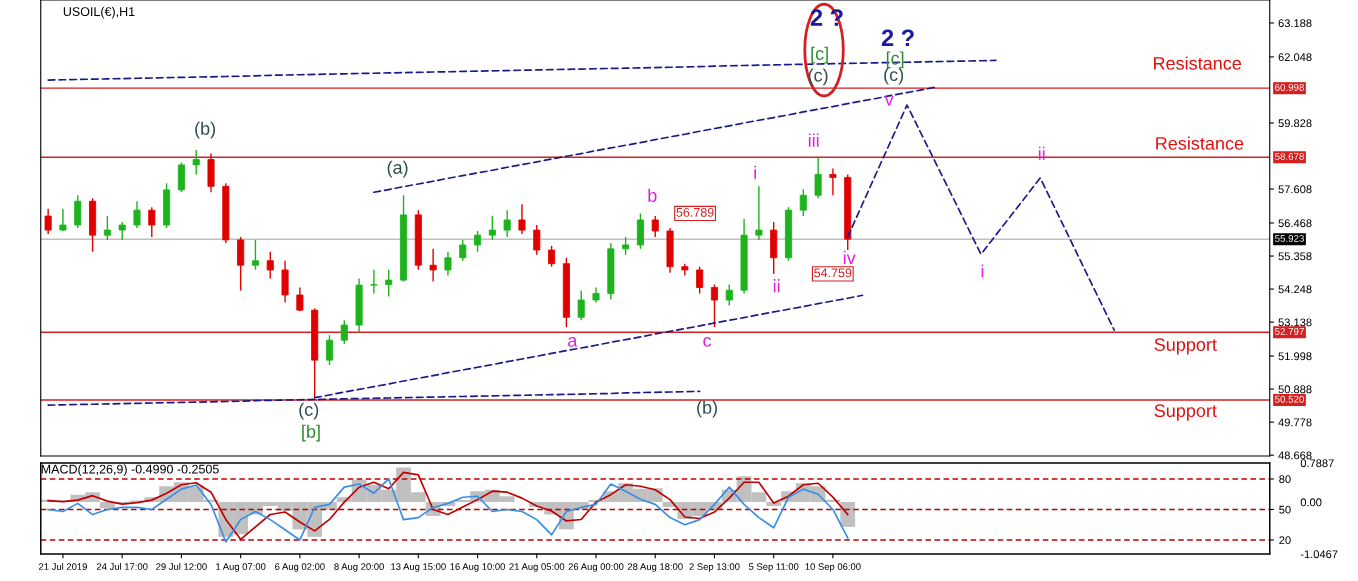 This screenshot has height=581, width=1358. What do you see at coordinates (1295, 189) in the screenshot?
I see `y-tick-label: 57.608` at bounding box center [1295, 189].